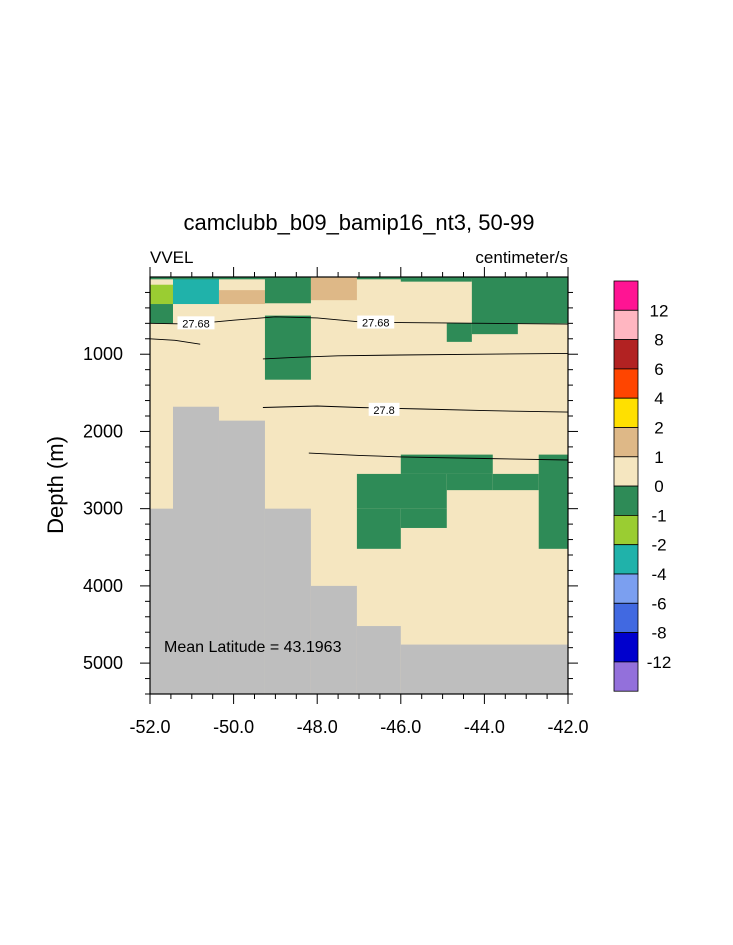  I want to click on colorbar-label: -1, so click(658, 515).